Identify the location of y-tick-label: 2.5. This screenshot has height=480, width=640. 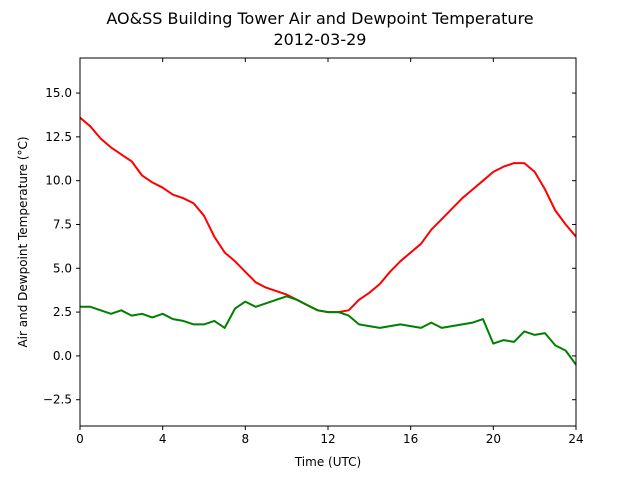
(62, 312).